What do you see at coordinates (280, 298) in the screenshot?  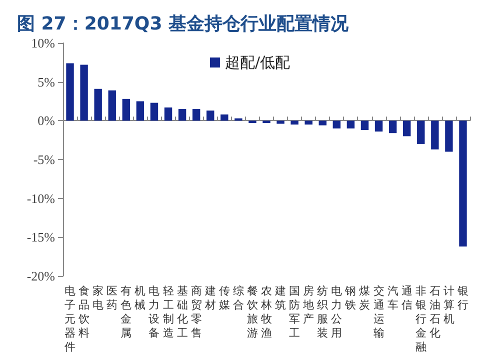 I see `x-tick-label: 建筑` at bounding box center [280, 298].